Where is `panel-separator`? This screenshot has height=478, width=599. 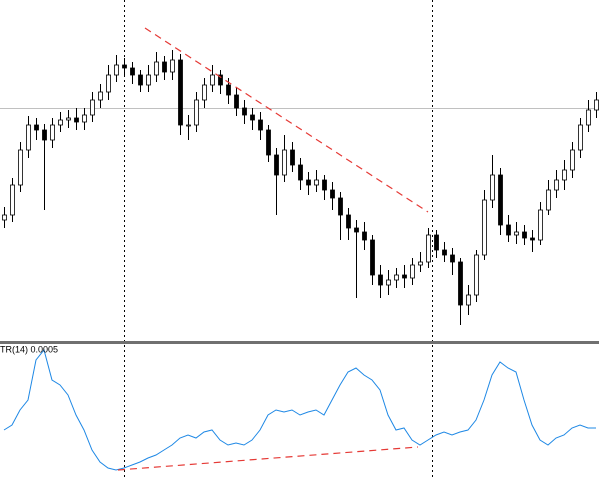
panel-separator is located at coordinates (299, 342).